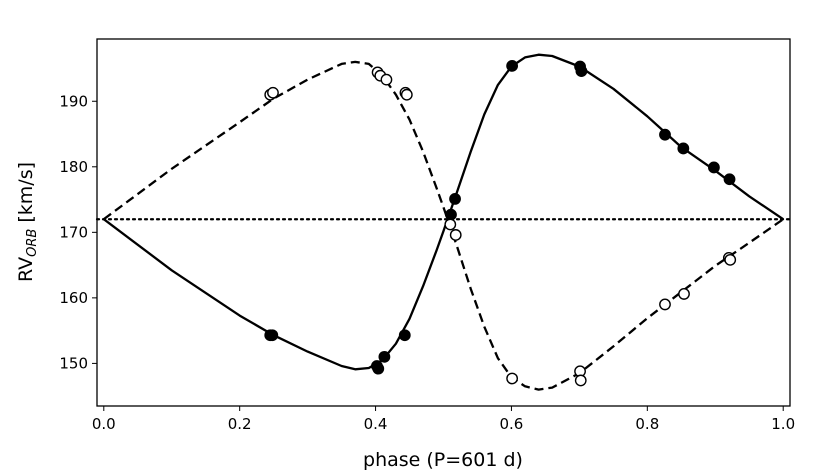 The width and height of the screenshot is (814, 475). What do you see at coordinates (240, 424) in the screenshot?
I see `x-tick-label: 0.2` at bounding box center [240, 424].